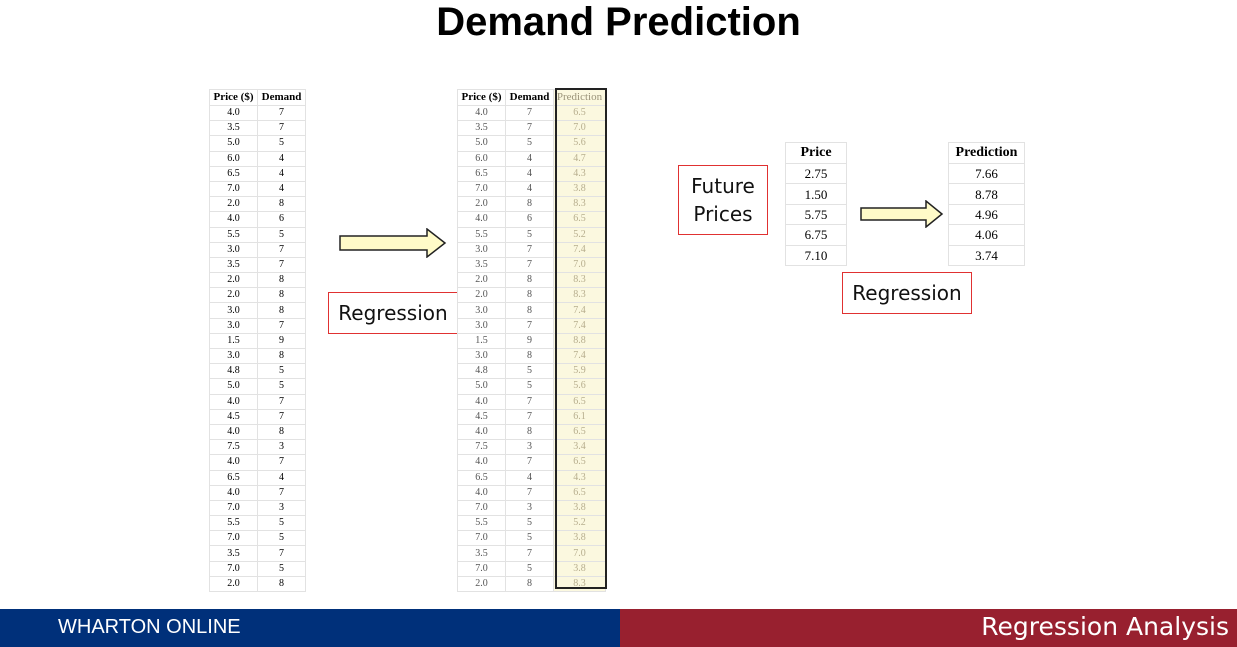  What do you see at coordinates (579, 371) in the screenshot?
I see `prediction-cell: 5.9` at bounding box center [579, 371].